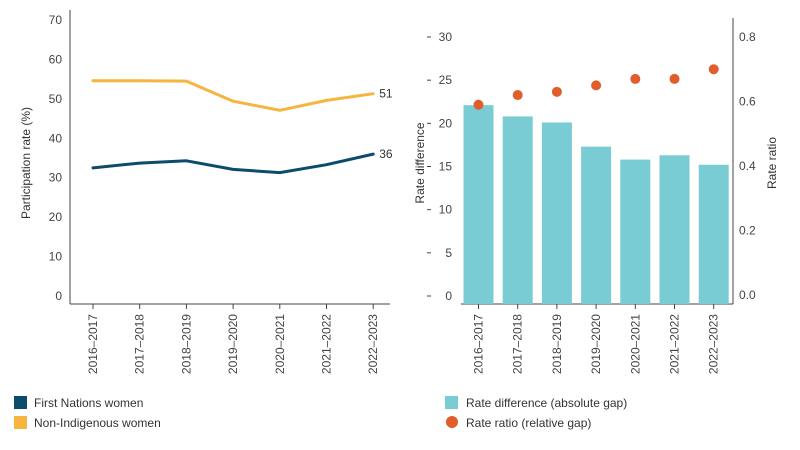  What do you see at coordinates (446, 37) in the screenshot?
I see `rate-difference-tick-label: 30` at bounding box center [446, 37].